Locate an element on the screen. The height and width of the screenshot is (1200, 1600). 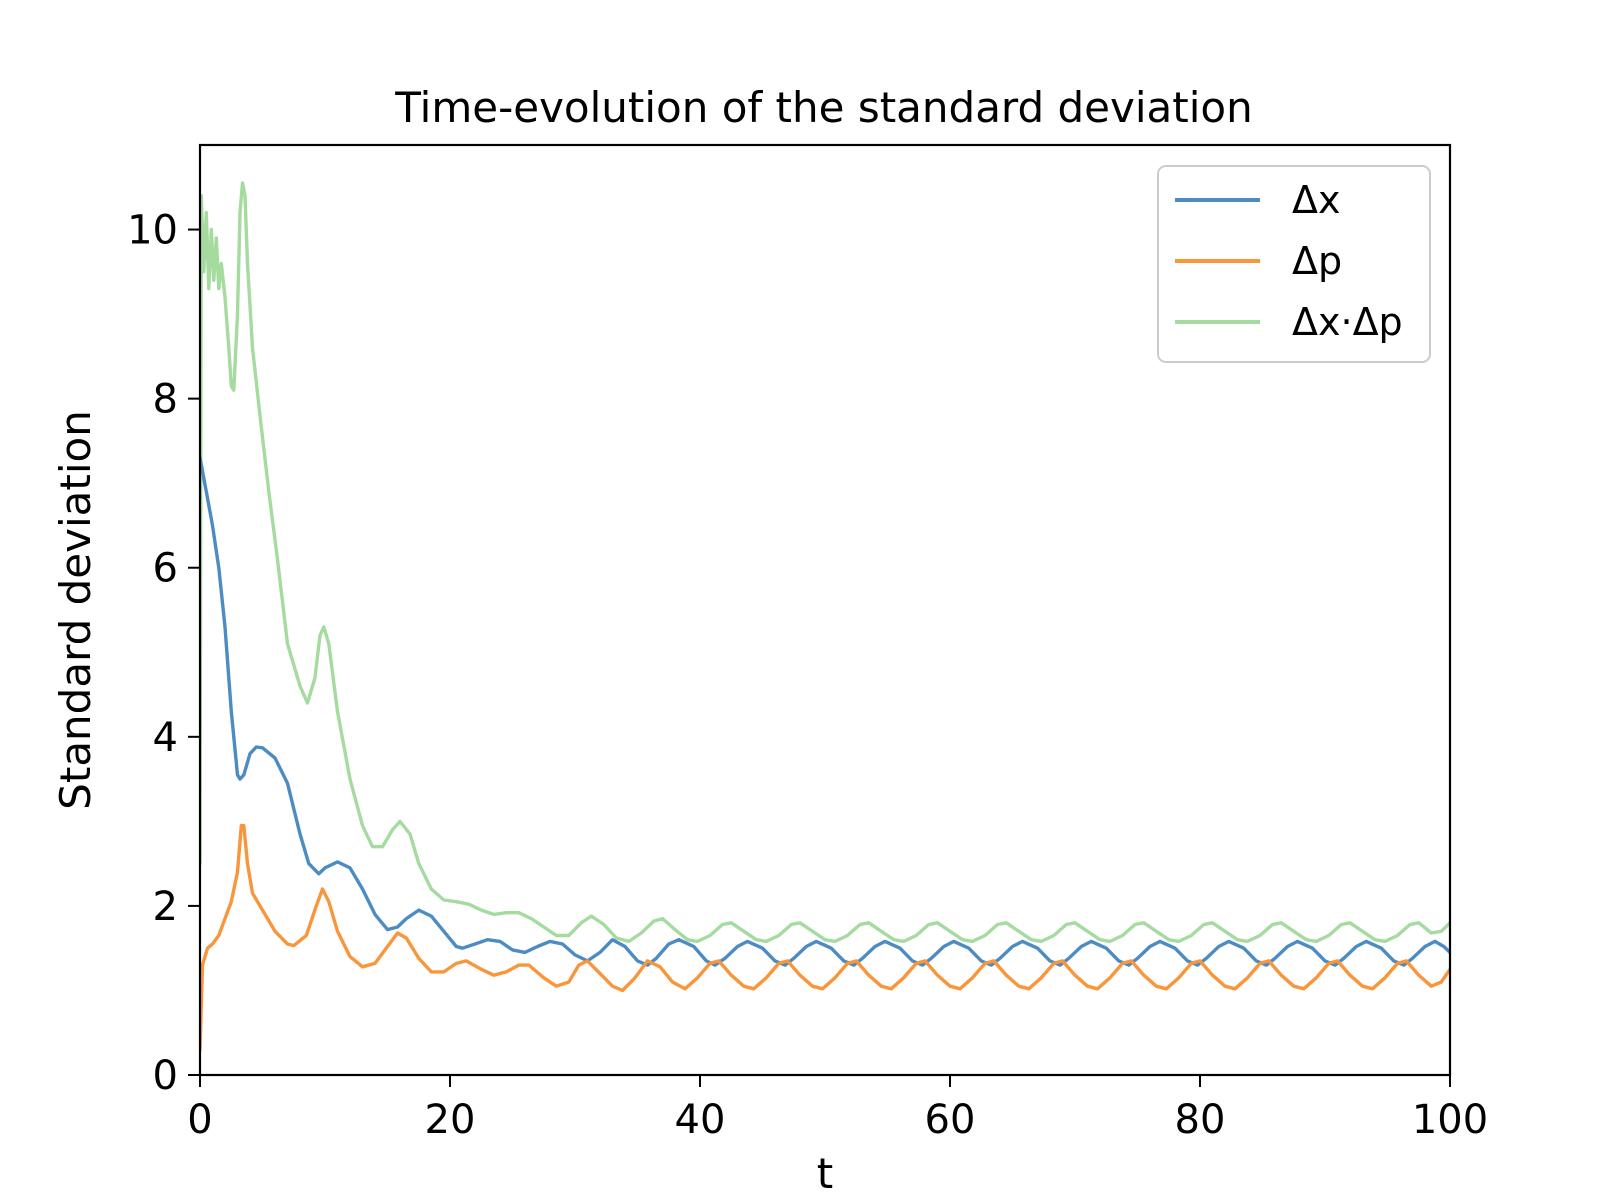
y-tick-label: 8 is located at coordinates (165, 400).